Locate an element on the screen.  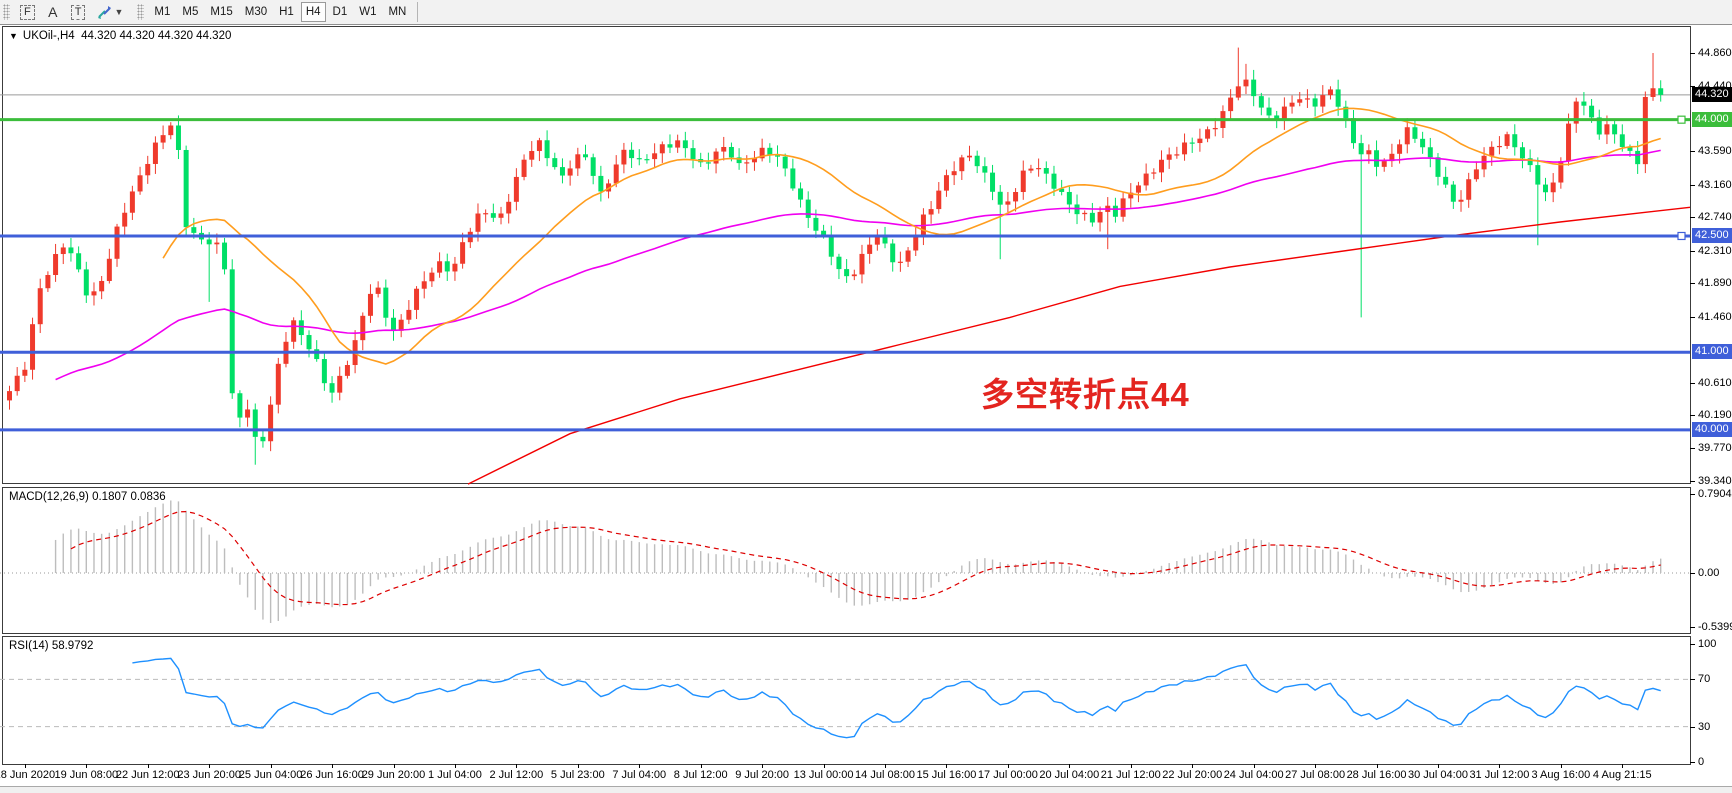
macd-tick-label: -0.5399 is located at coordinates (1715, 626).